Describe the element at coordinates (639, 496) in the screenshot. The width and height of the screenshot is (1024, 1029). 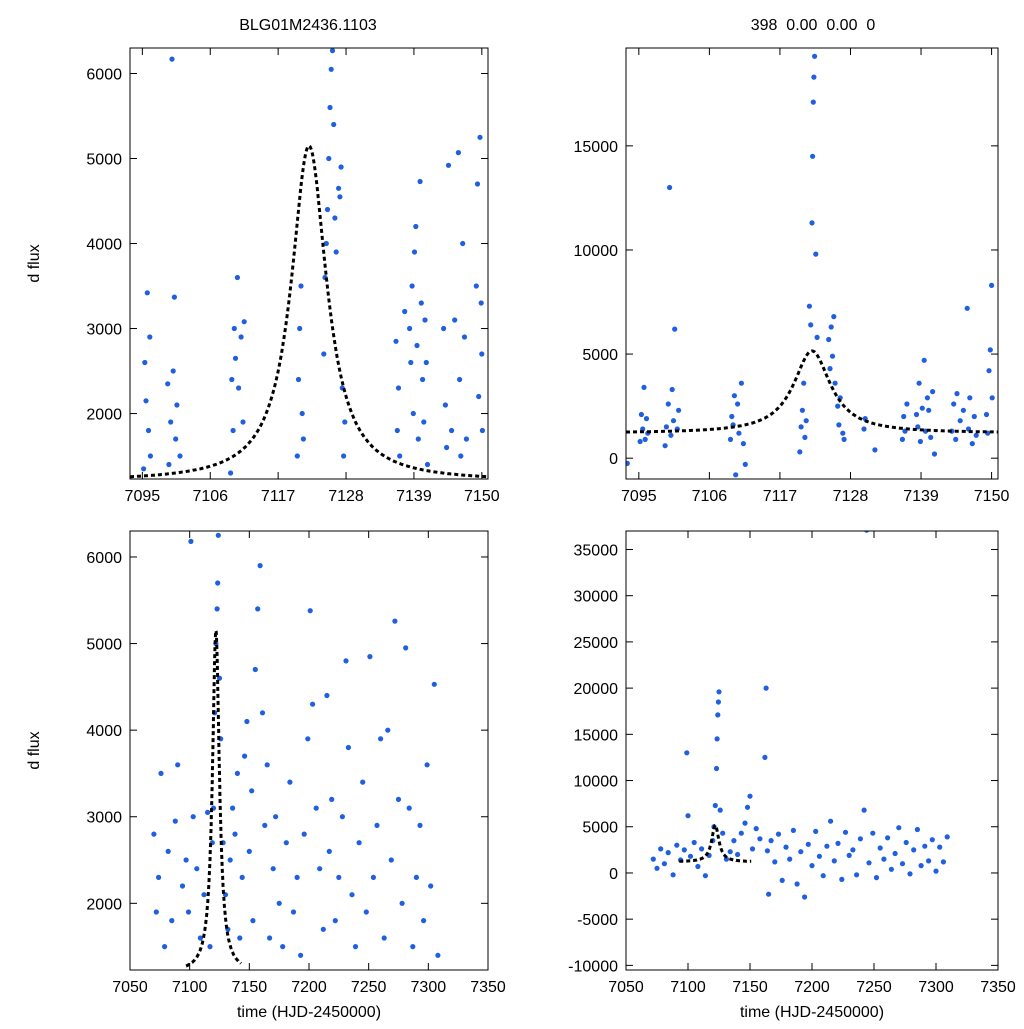
I see `x-tick-label: 7095` at that location.